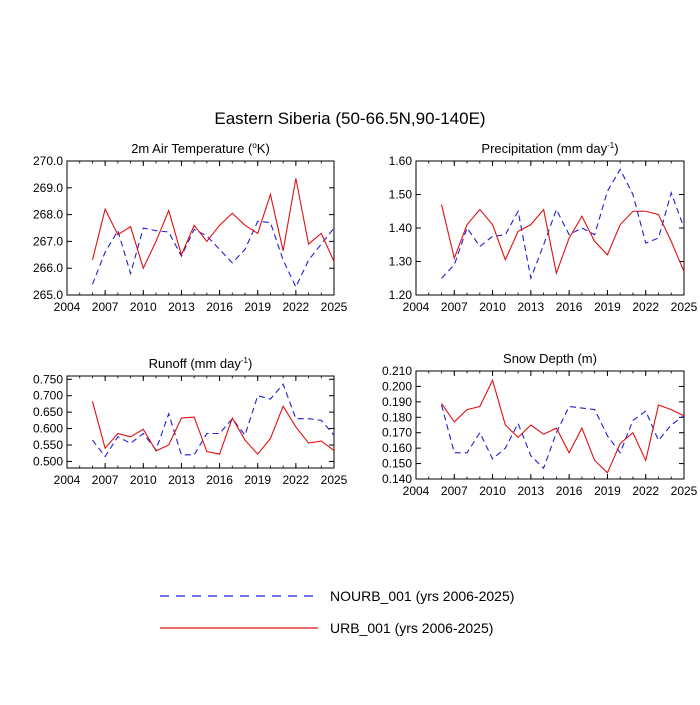 The image size is (700, 705). What do you see at coordinates (143, 480) in the screenshot?
I see `x-tick-label-runoff: 2010` at bounding box center [143, 480].